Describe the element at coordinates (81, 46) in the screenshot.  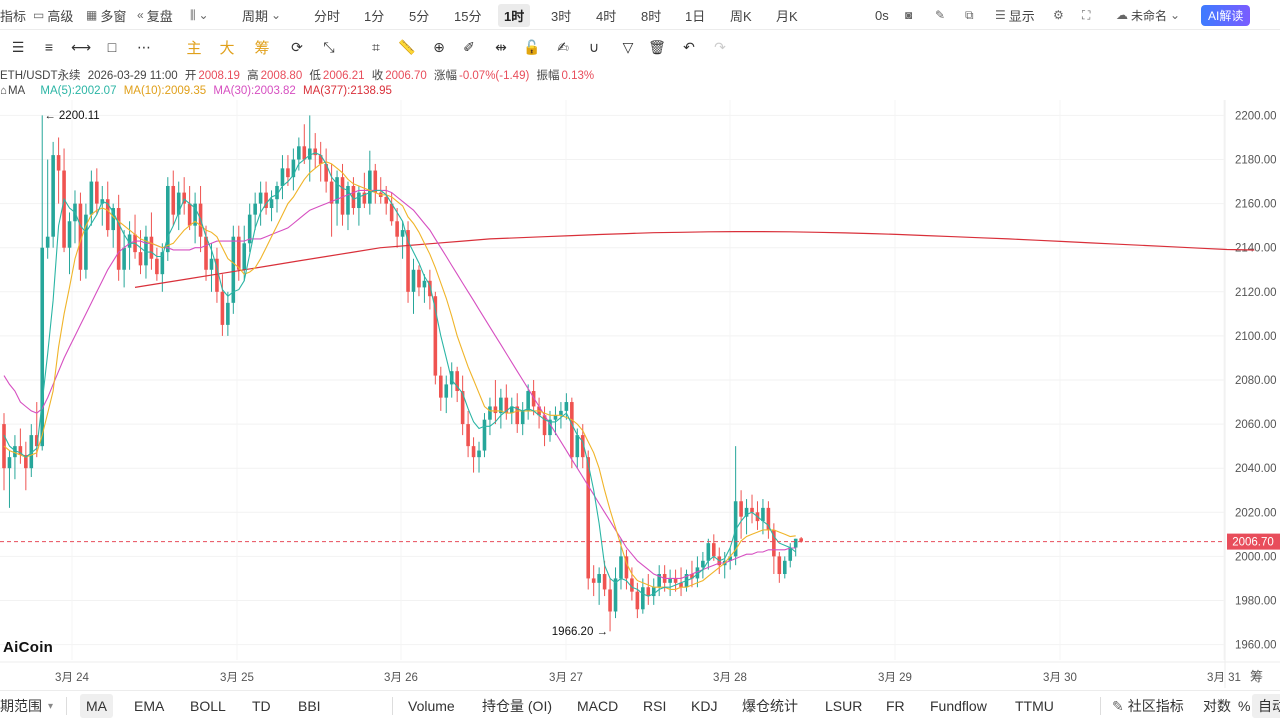
I see `horizontal-line-icon: ⟷` at that location.